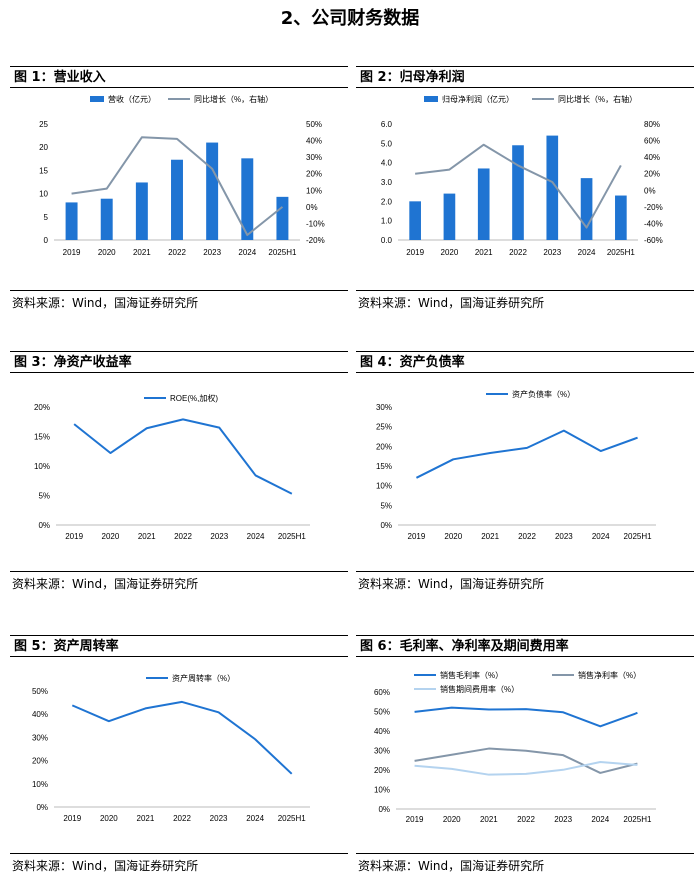 The image size is (700, 882). What do you see at coordinates (597, 99) in the screenshot?
I see `legend-label: 同比增长（%，右轴）` at bounding box center [597, 99].